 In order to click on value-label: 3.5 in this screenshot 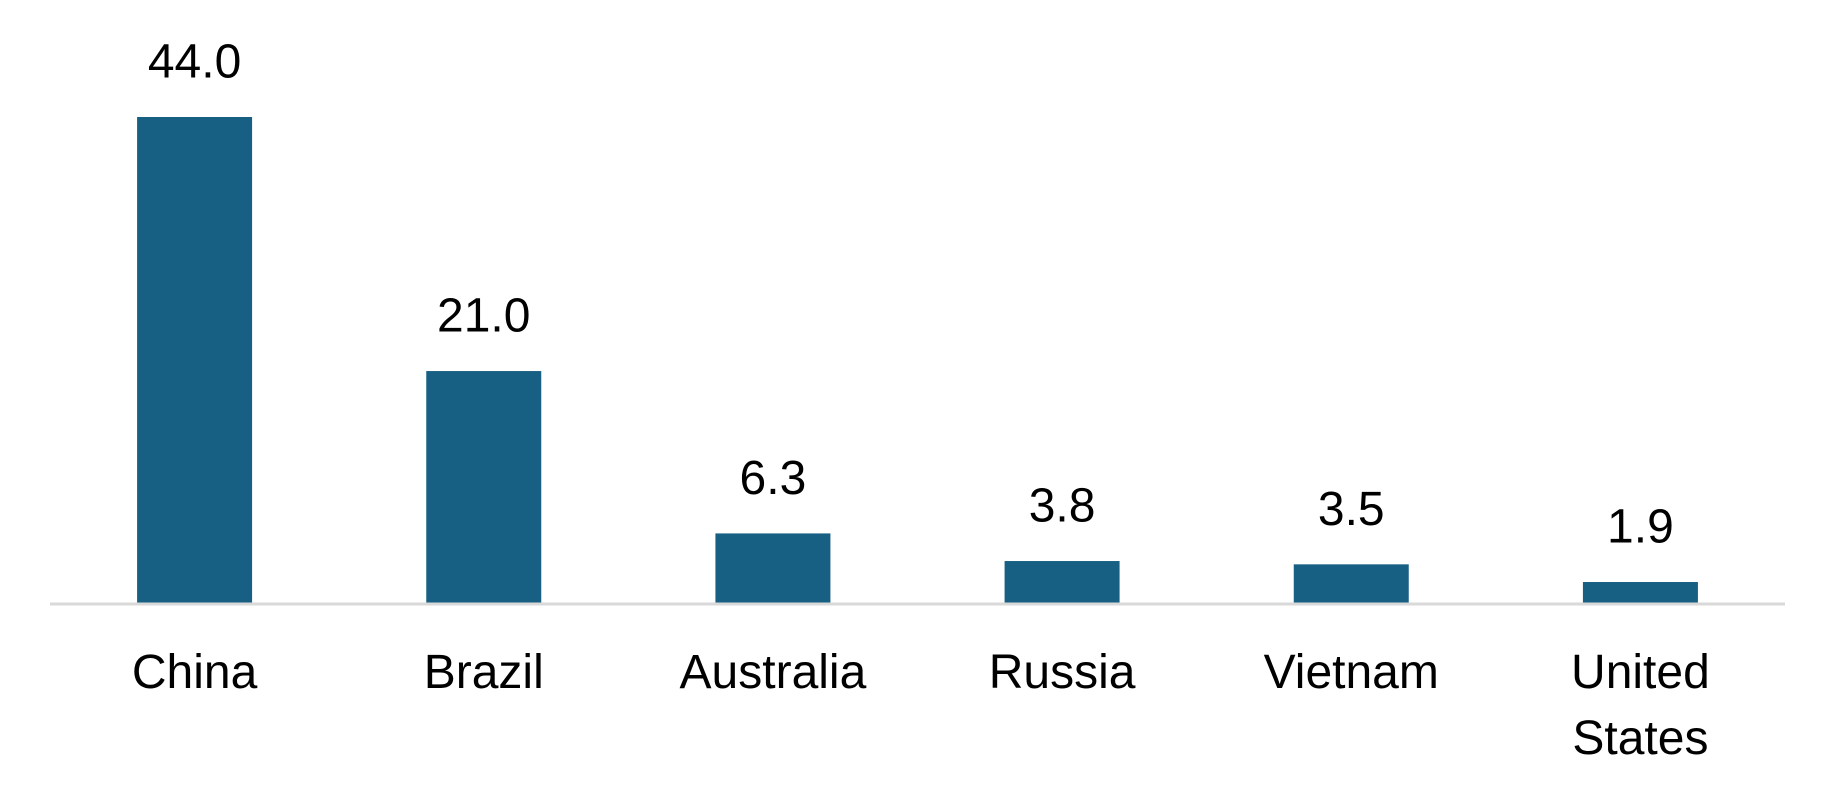, I will do `click(1351, 509)`.